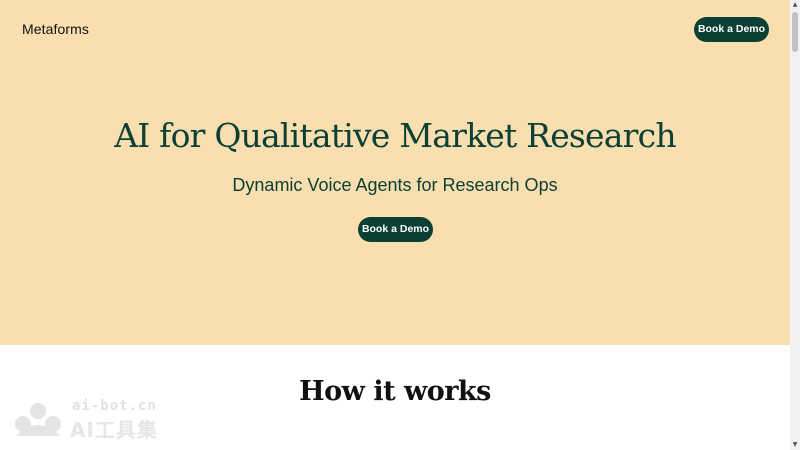  Describe the element at coordinates (395, 391) in the screenshot. I see `how-it-works-title: How it works` at that location.